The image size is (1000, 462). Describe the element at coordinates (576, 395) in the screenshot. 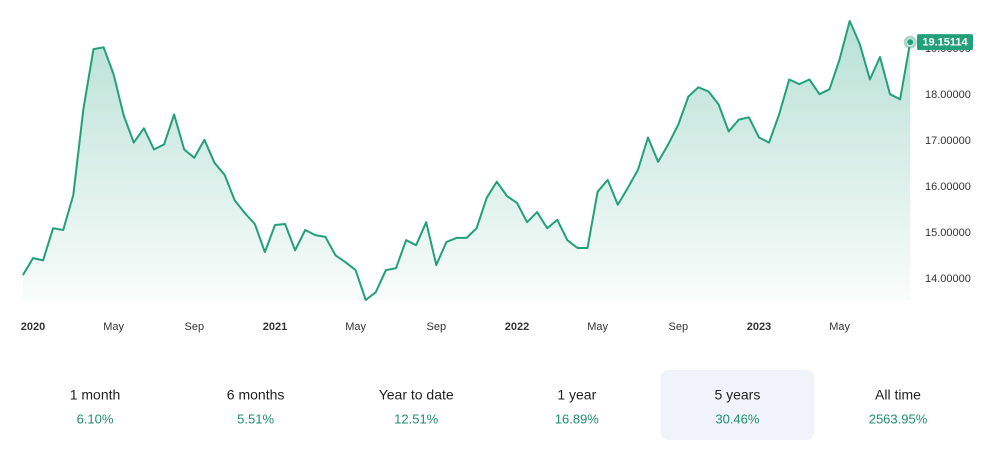

I see `period-name: 1 year` at that location.